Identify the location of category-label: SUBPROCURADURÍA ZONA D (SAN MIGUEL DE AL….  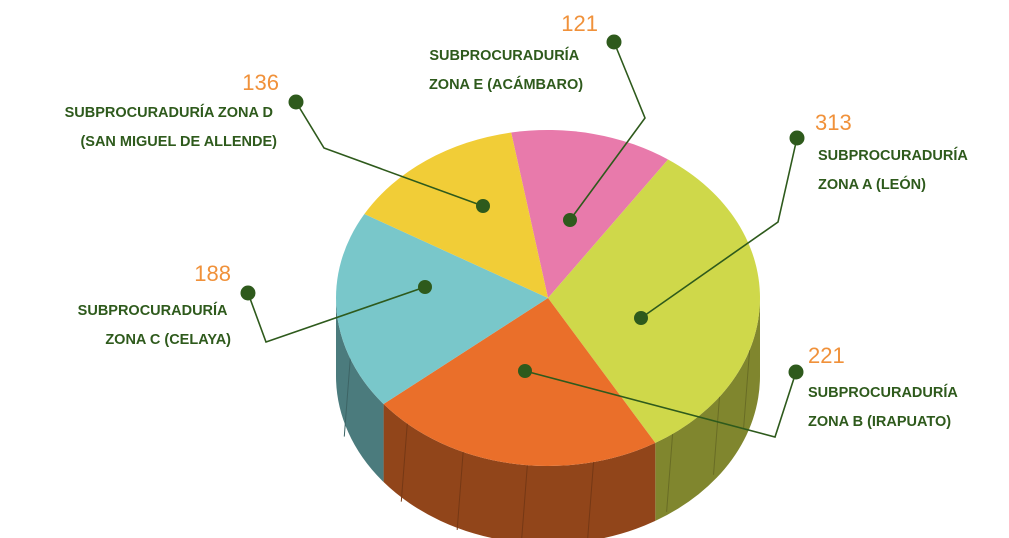
(171, 127).